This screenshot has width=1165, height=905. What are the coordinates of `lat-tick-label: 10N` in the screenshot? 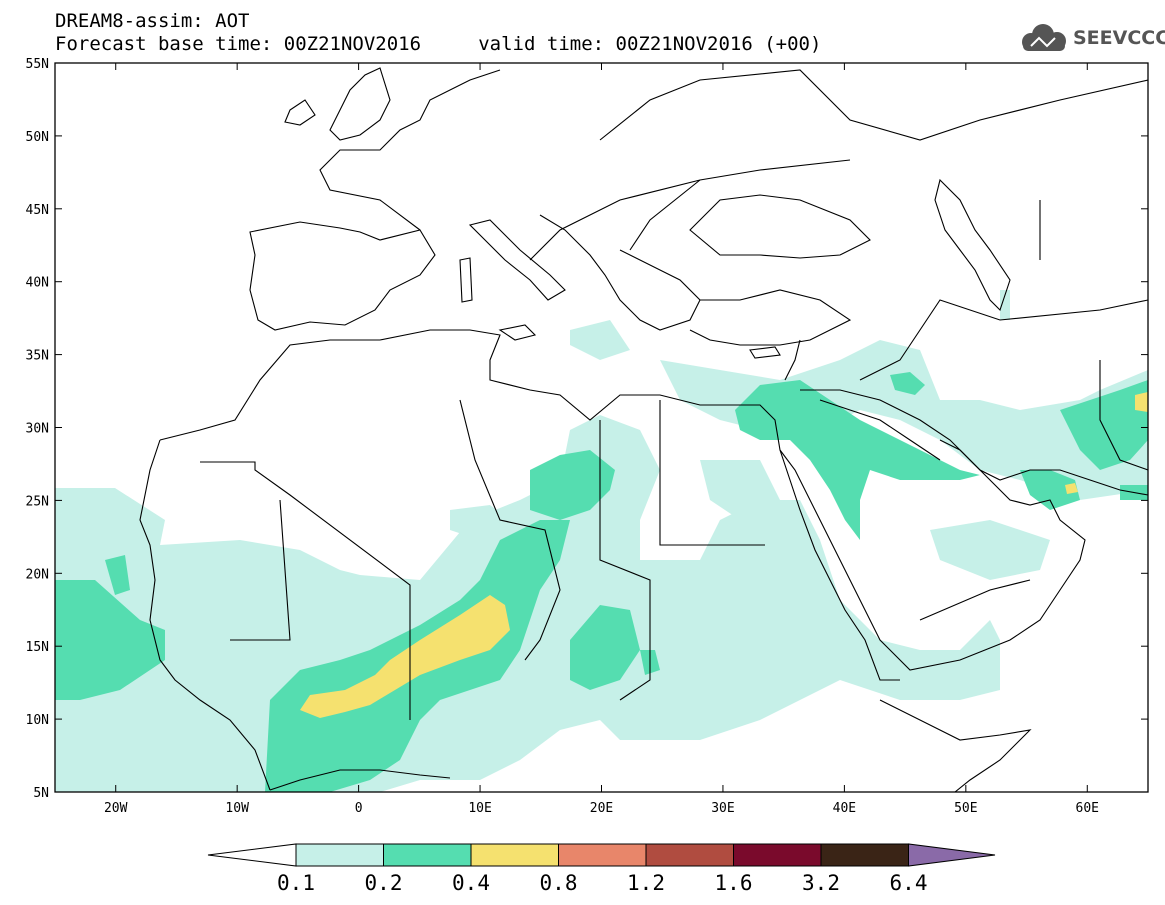 It's located at (37, 720).